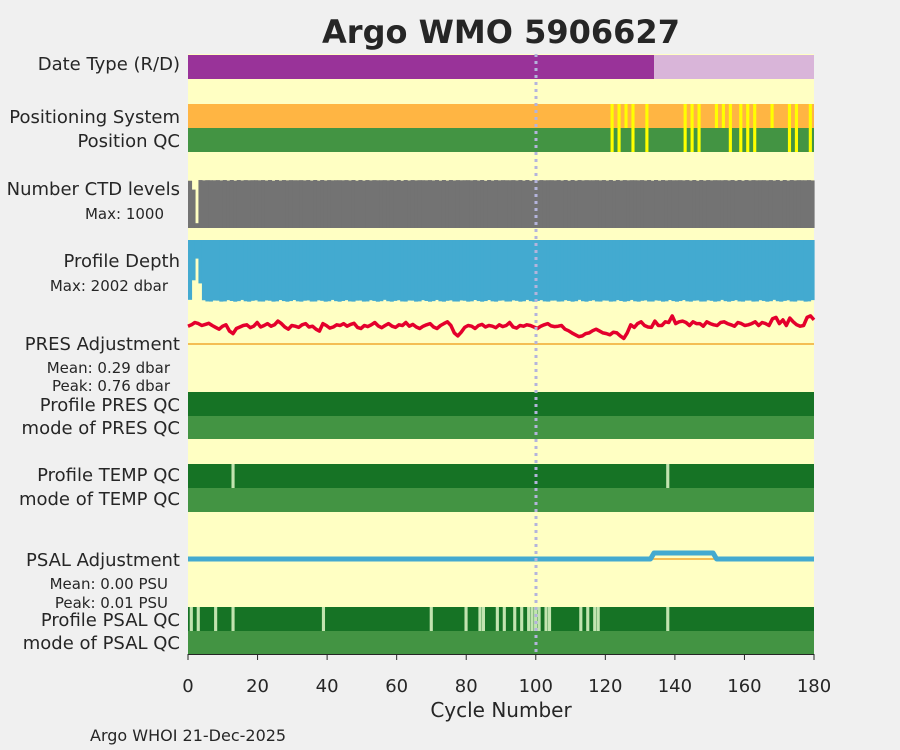 This screenshot has width=900, height=750. What do you see at coordinates (501, 710) in the screenshot?
I see `x-axis-label: Cycle Number` at bounding box center [501, 710].